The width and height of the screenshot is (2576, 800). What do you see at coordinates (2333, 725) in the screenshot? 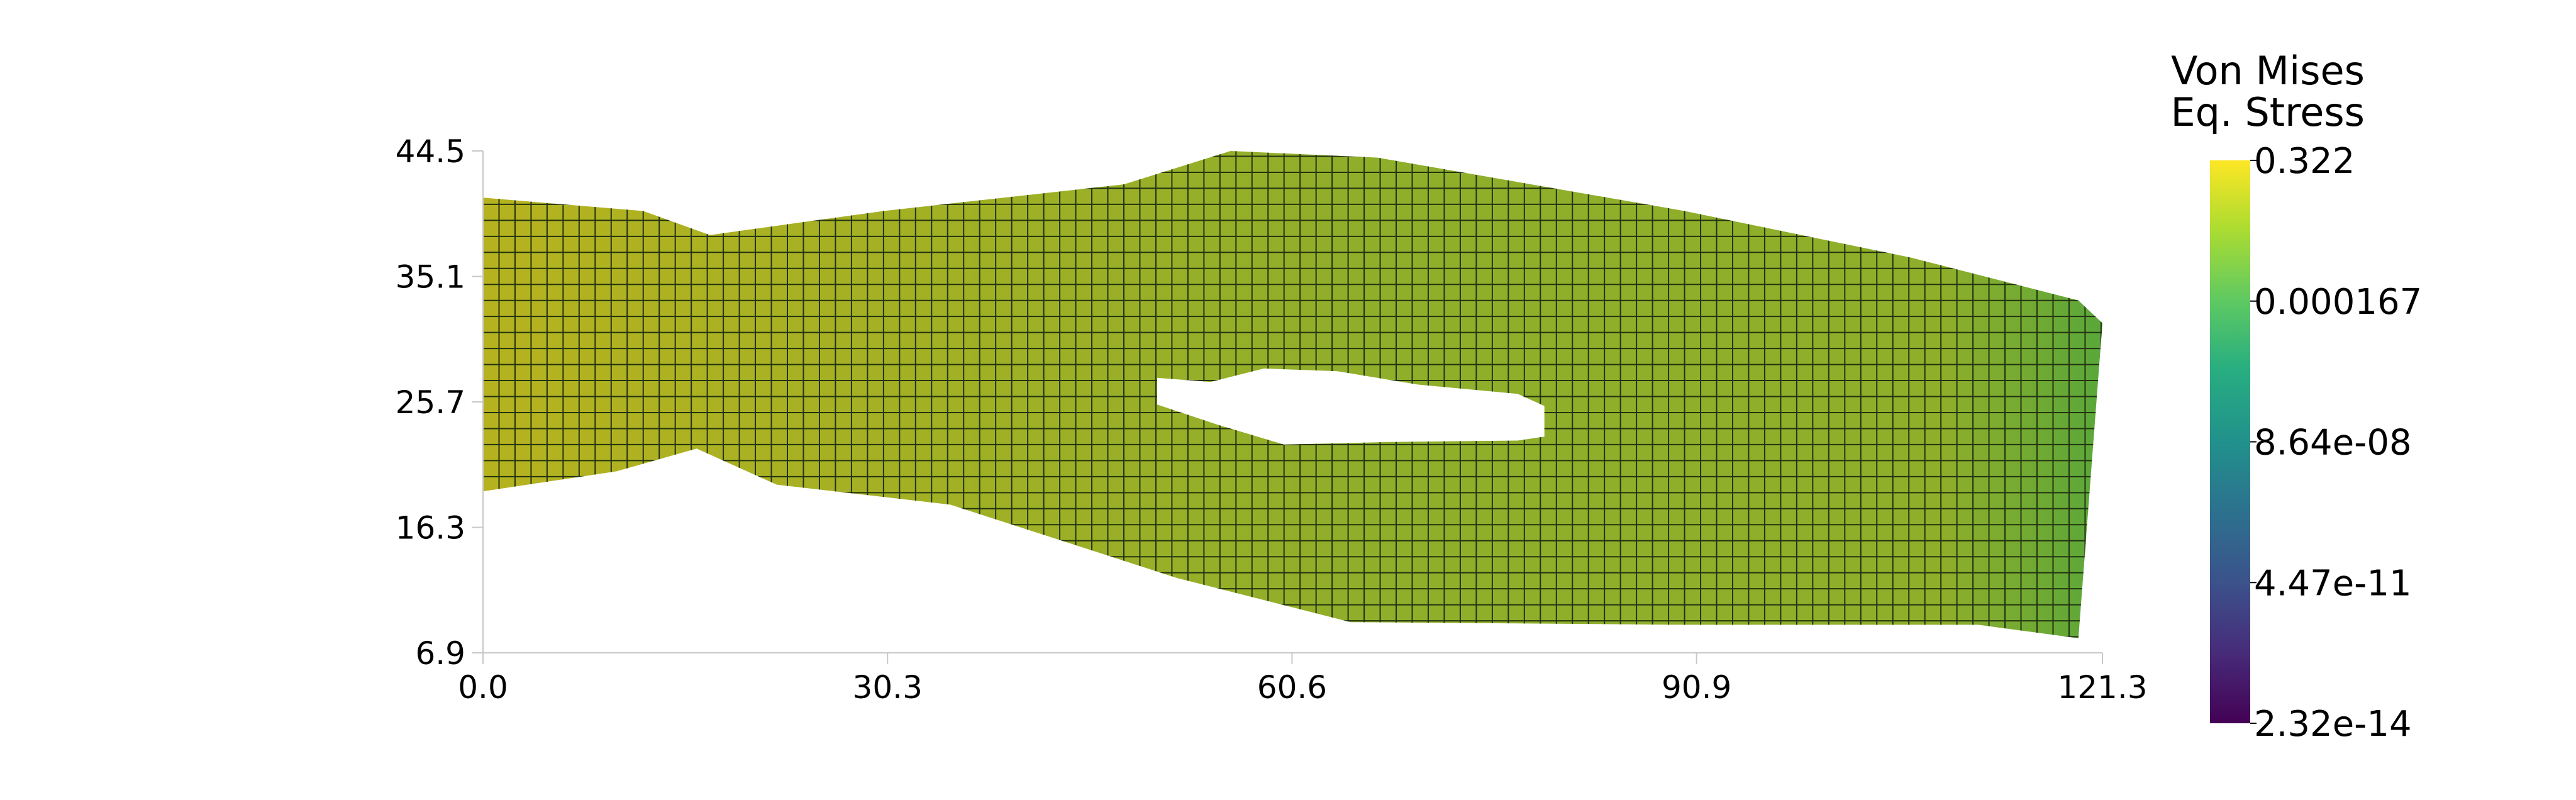
I see `colorbar-tick-label: 2.32e-14` at bounding box center [2333, 725].